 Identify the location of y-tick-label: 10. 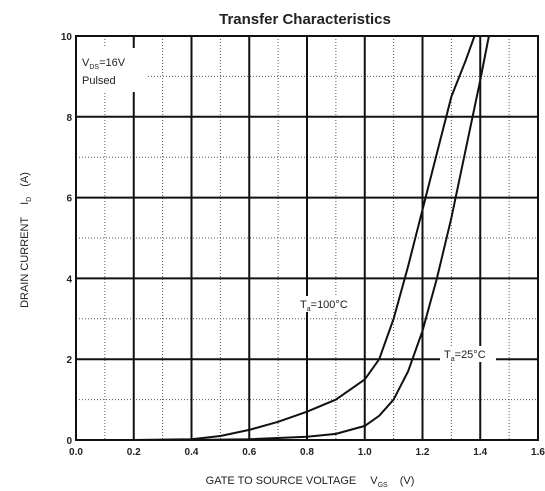
(67, 37).